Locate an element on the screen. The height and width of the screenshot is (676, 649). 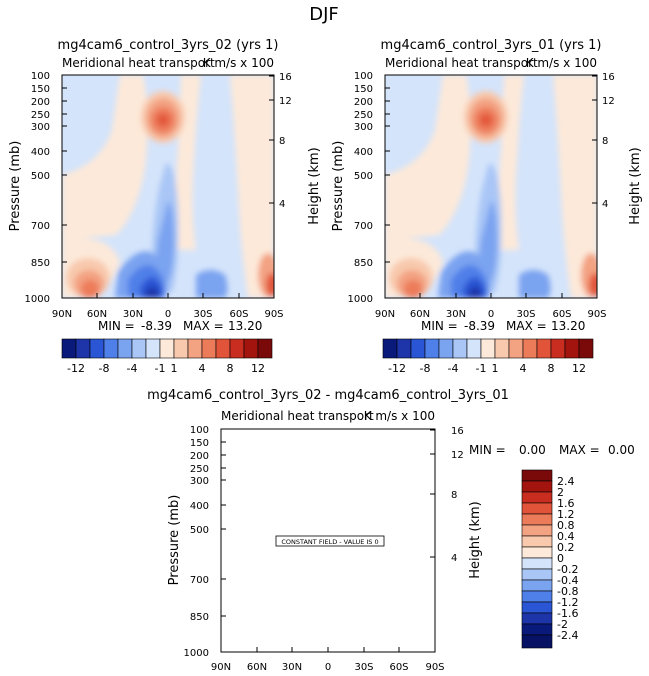
svg-text: 400 is located at coordinates (40, 152).